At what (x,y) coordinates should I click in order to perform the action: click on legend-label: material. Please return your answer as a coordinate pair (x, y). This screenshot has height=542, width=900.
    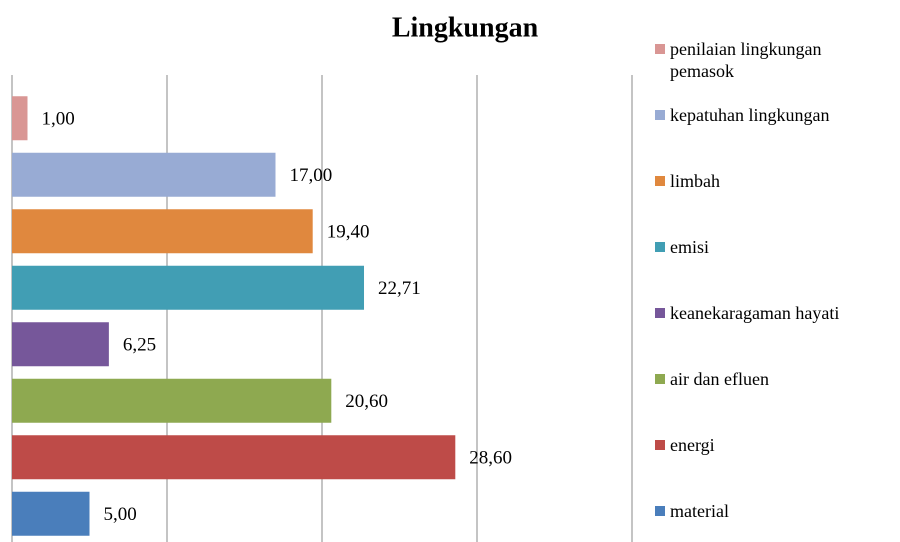
    Looking at the image, I should click on (699, 511).